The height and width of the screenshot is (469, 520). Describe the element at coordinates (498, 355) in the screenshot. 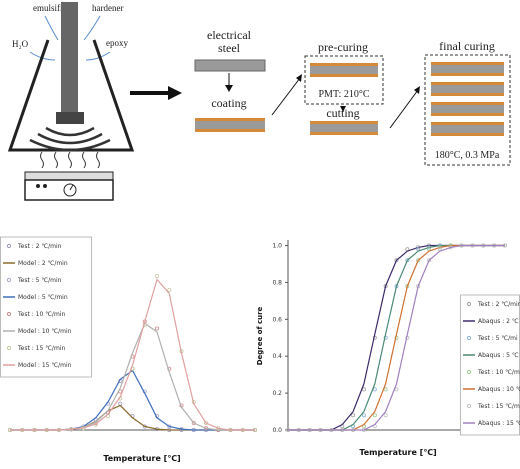

I see `legend-label: Abaqus : 5 ℃` at that location.